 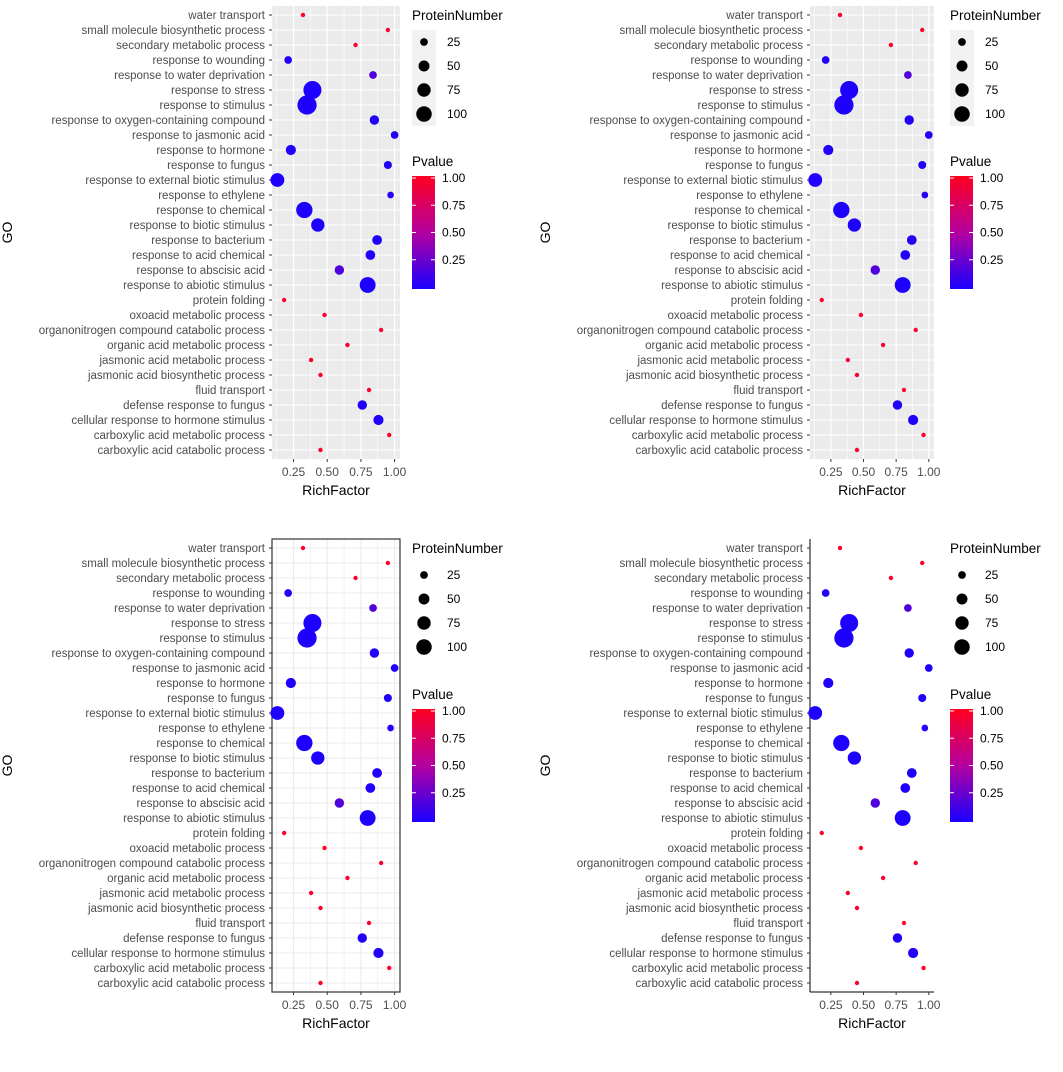 I want to click on size-legend-label: 75, so click(x=992, y=623).